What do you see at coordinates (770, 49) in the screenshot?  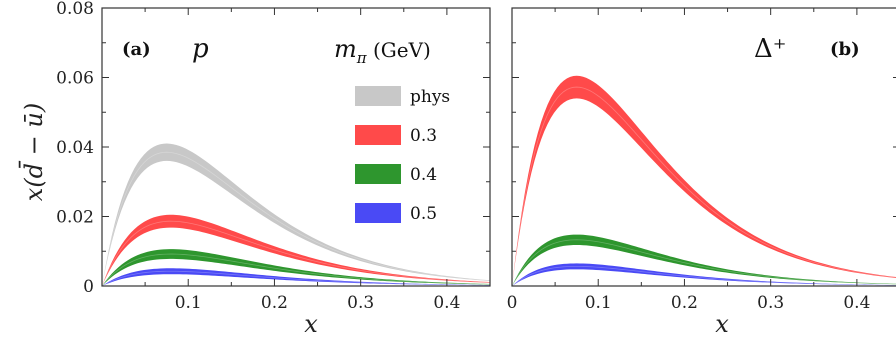 I see `particle-label-delta: Δ⁺` at bounding box center [770, 49].